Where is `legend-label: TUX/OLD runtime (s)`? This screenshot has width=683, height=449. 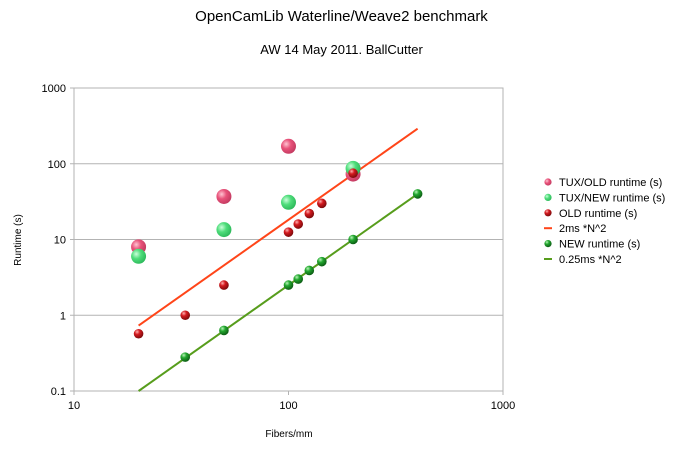 legend-label: TUX/OLD runtime (s) is located at coordinates (610, 183).